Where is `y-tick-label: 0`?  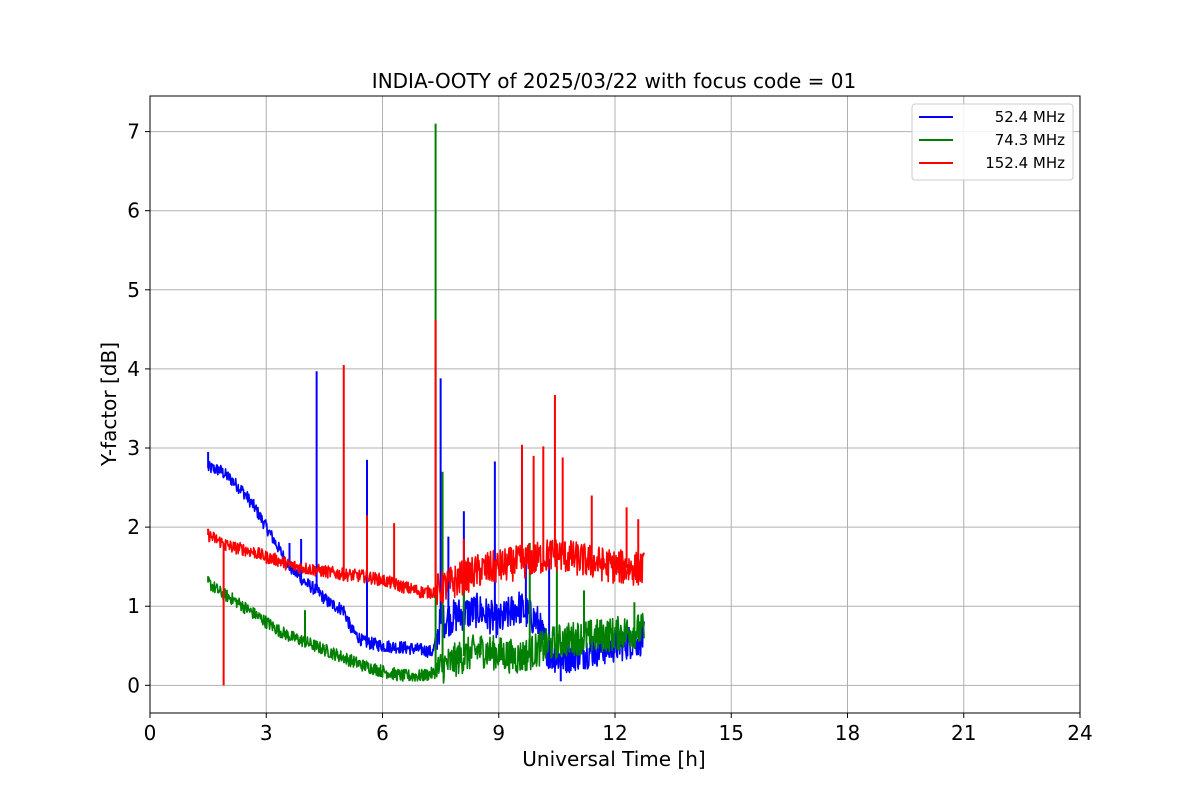
y-tick-label: 0 is located at coordinates (133, 685).